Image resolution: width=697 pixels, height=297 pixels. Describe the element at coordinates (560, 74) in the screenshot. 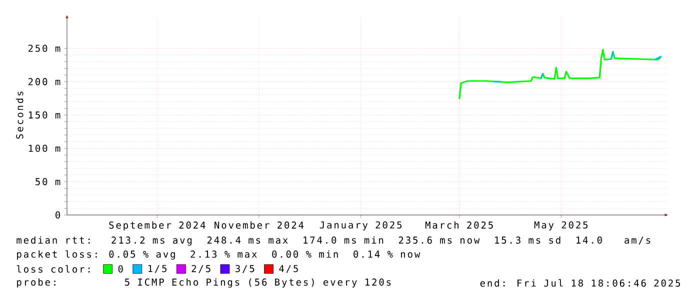

I see `line-series` at that location.